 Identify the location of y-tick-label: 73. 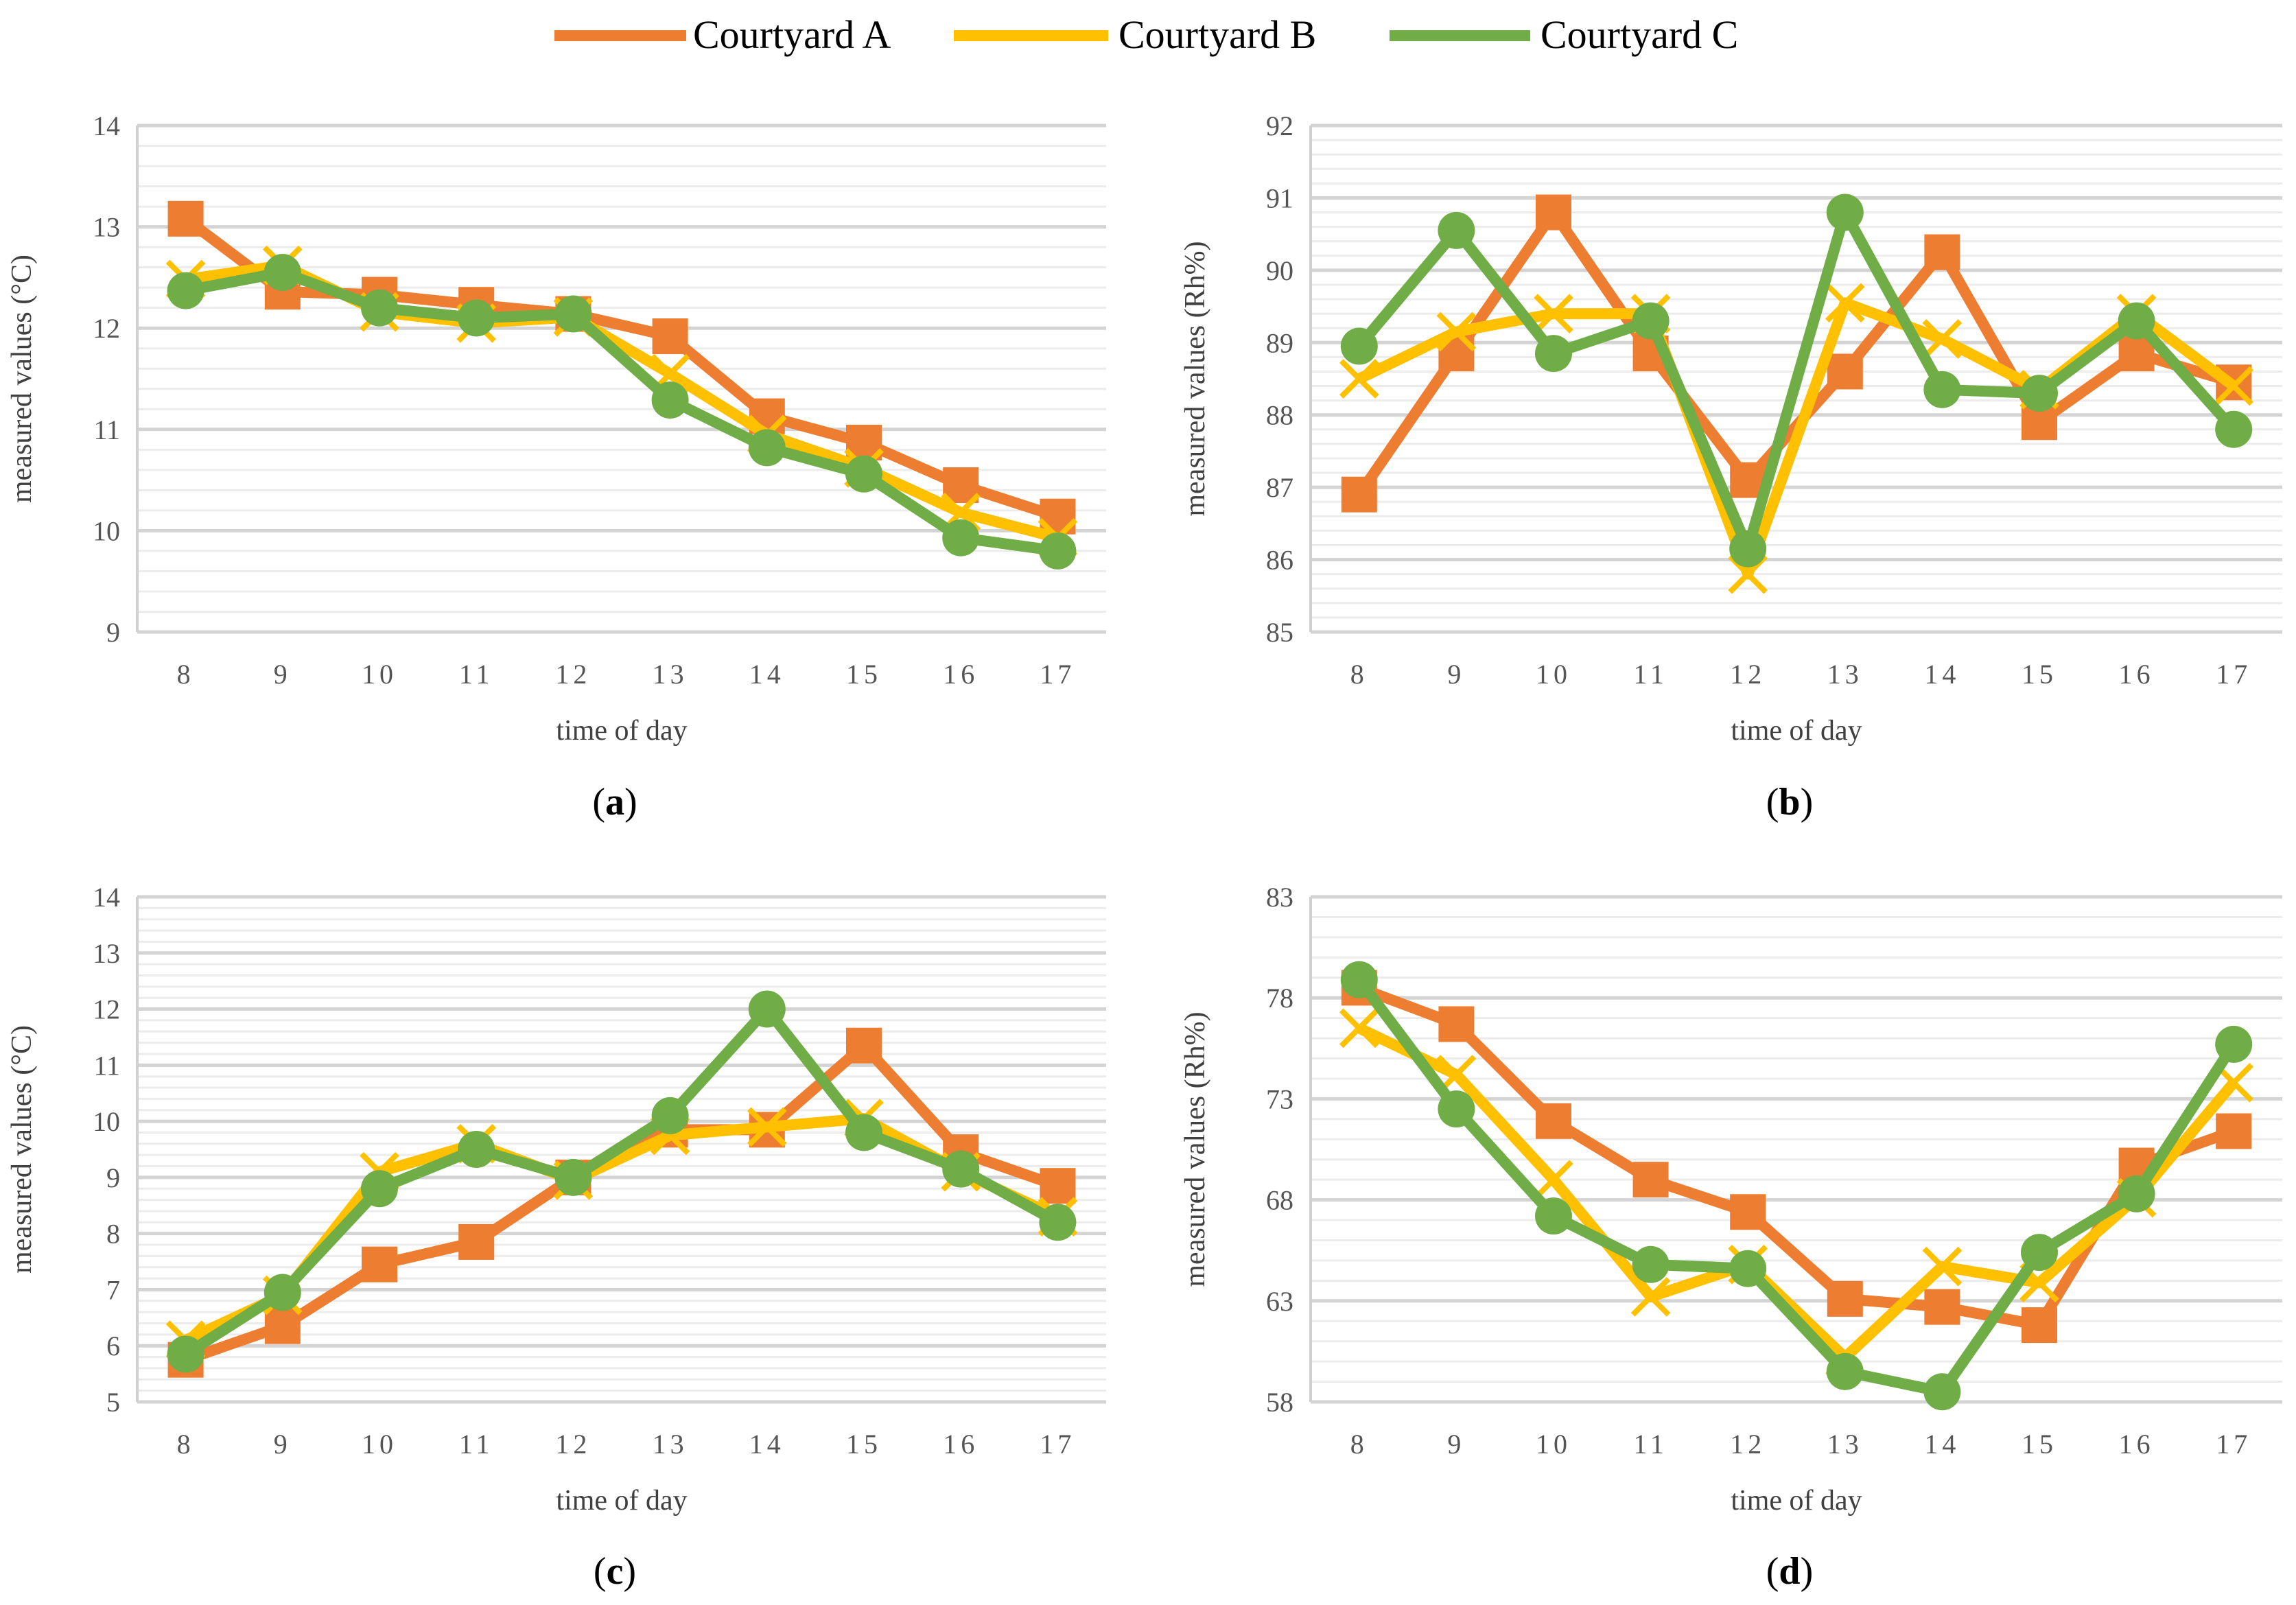
(1279, 1098).